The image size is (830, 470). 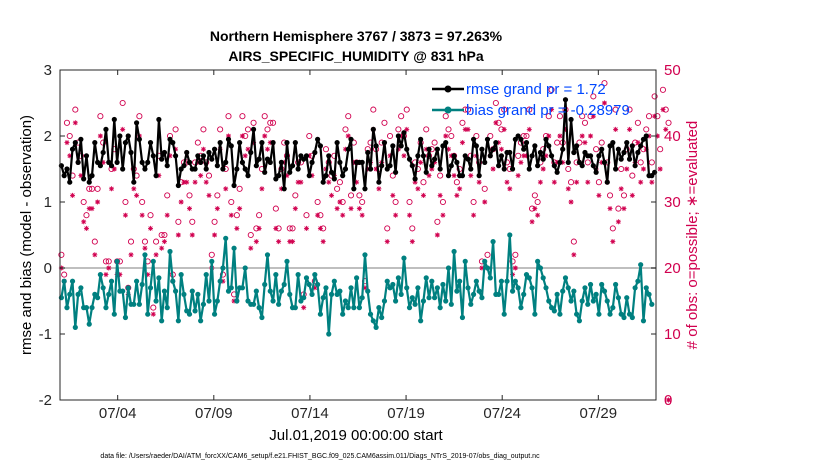 What do you see at coordinates (48, 70) in the screenshot?
I see `y-tick-label: 3` at bounding box center [48, 70].